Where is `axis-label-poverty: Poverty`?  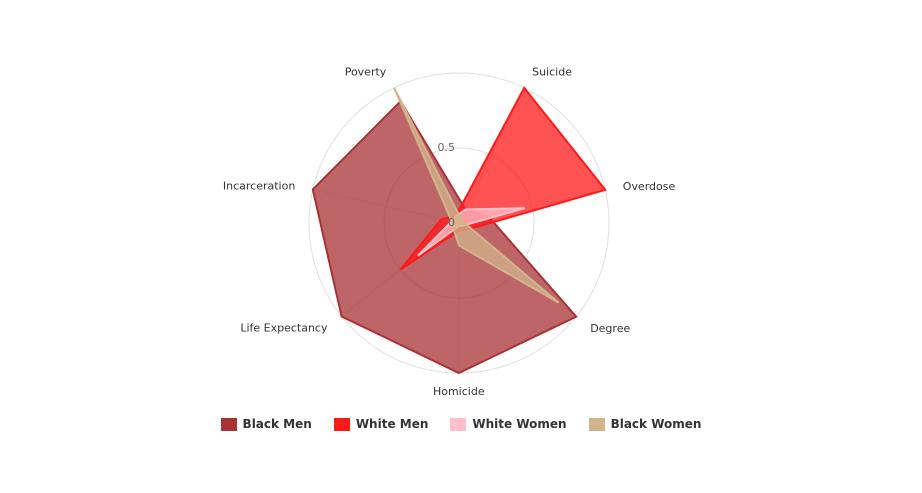
axis-label-poverty: Poverty is located at coordinates (366, 72).